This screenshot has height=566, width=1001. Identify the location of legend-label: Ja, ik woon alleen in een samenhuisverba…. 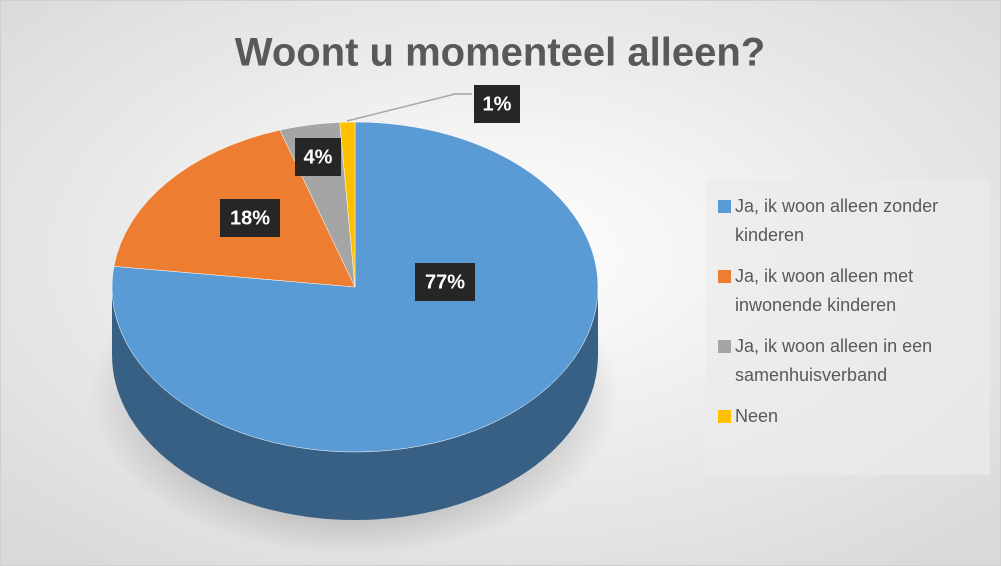
(834, 360).